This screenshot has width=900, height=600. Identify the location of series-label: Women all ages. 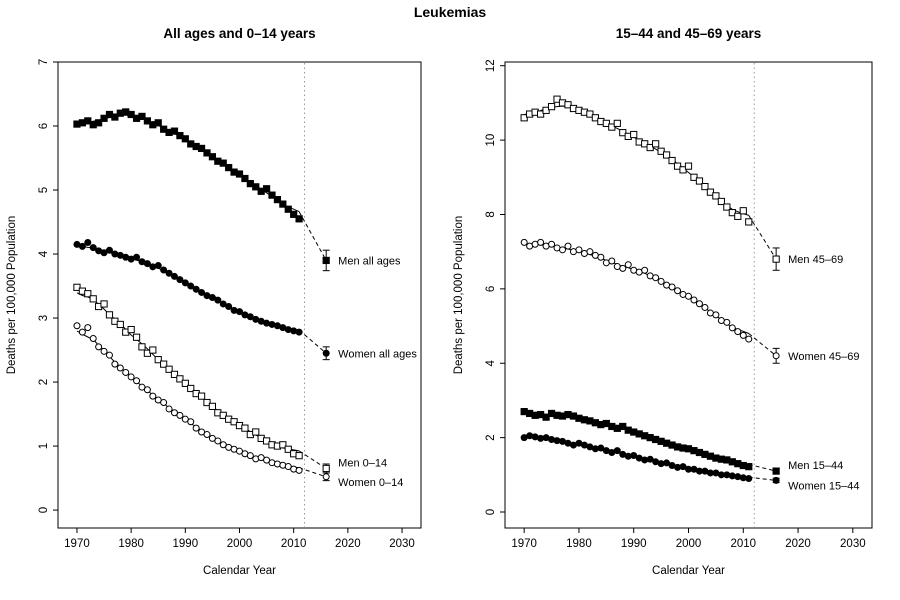
(377, 354).